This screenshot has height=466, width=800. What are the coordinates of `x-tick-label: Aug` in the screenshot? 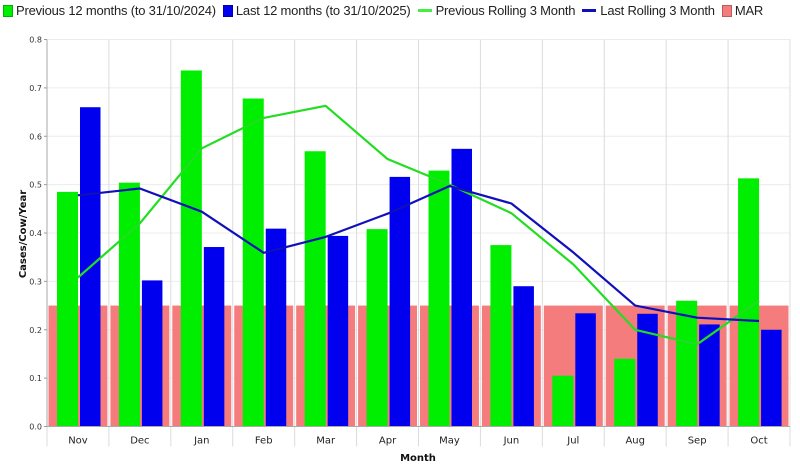 It's located at (635, 441).